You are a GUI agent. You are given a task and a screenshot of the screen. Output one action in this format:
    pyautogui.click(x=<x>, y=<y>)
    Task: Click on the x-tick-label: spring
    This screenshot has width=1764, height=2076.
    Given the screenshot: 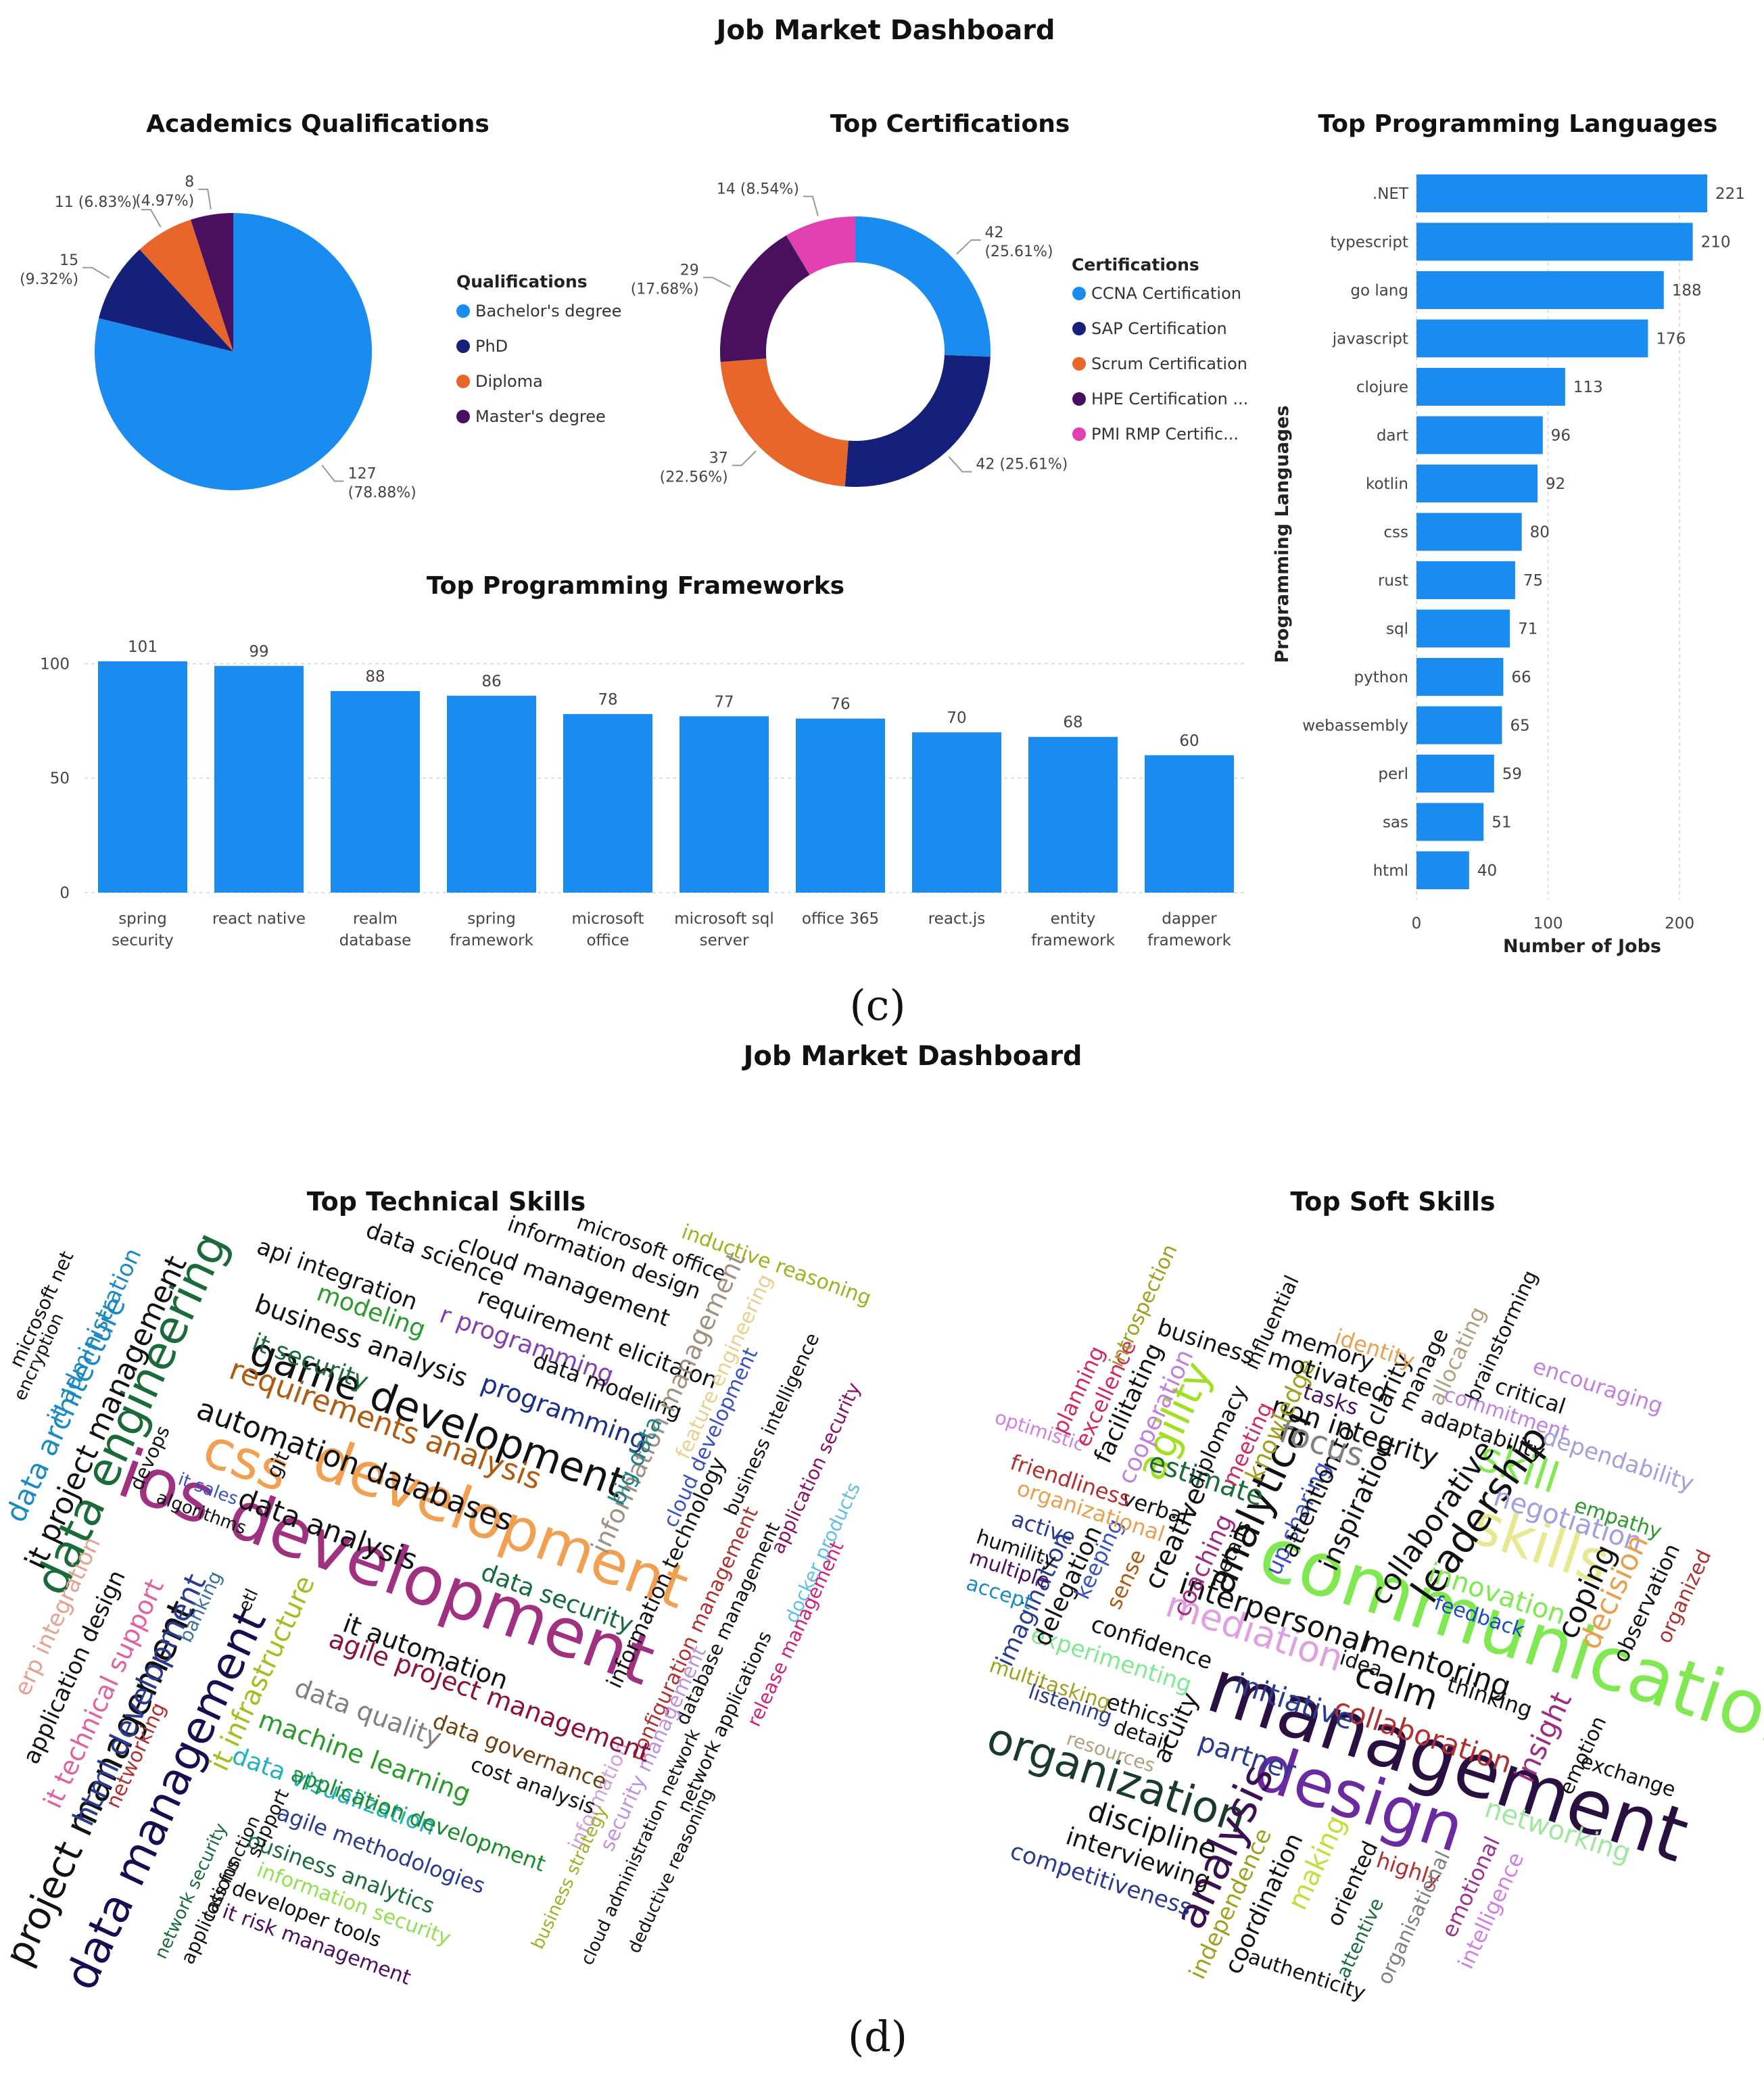 What is the action you would take?
    pyautogui.click(x=142, y=919)
    